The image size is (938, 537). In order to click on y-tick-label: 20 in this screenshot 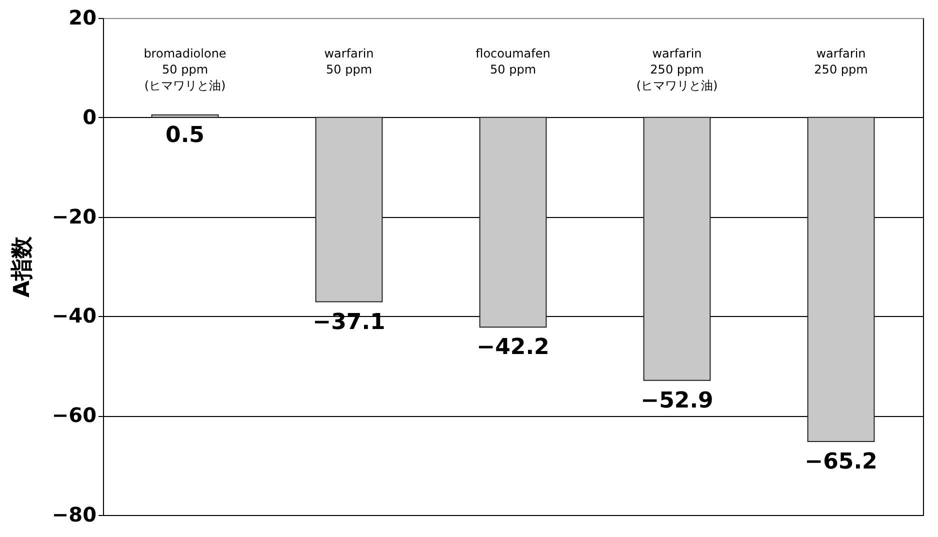, I will do `click(82, 18)`.